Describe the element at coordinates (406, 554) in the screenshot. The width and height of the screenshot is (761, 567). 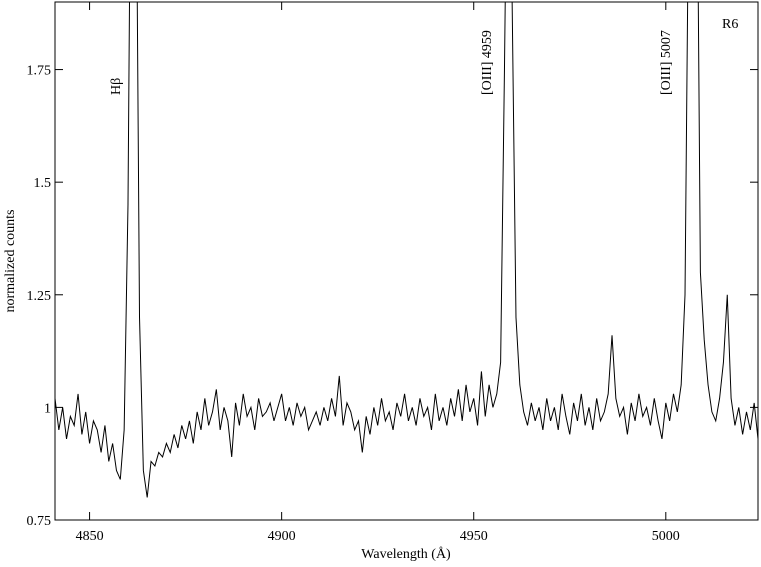
I see `x-axis-label: Wavelength (Å)` at that location.